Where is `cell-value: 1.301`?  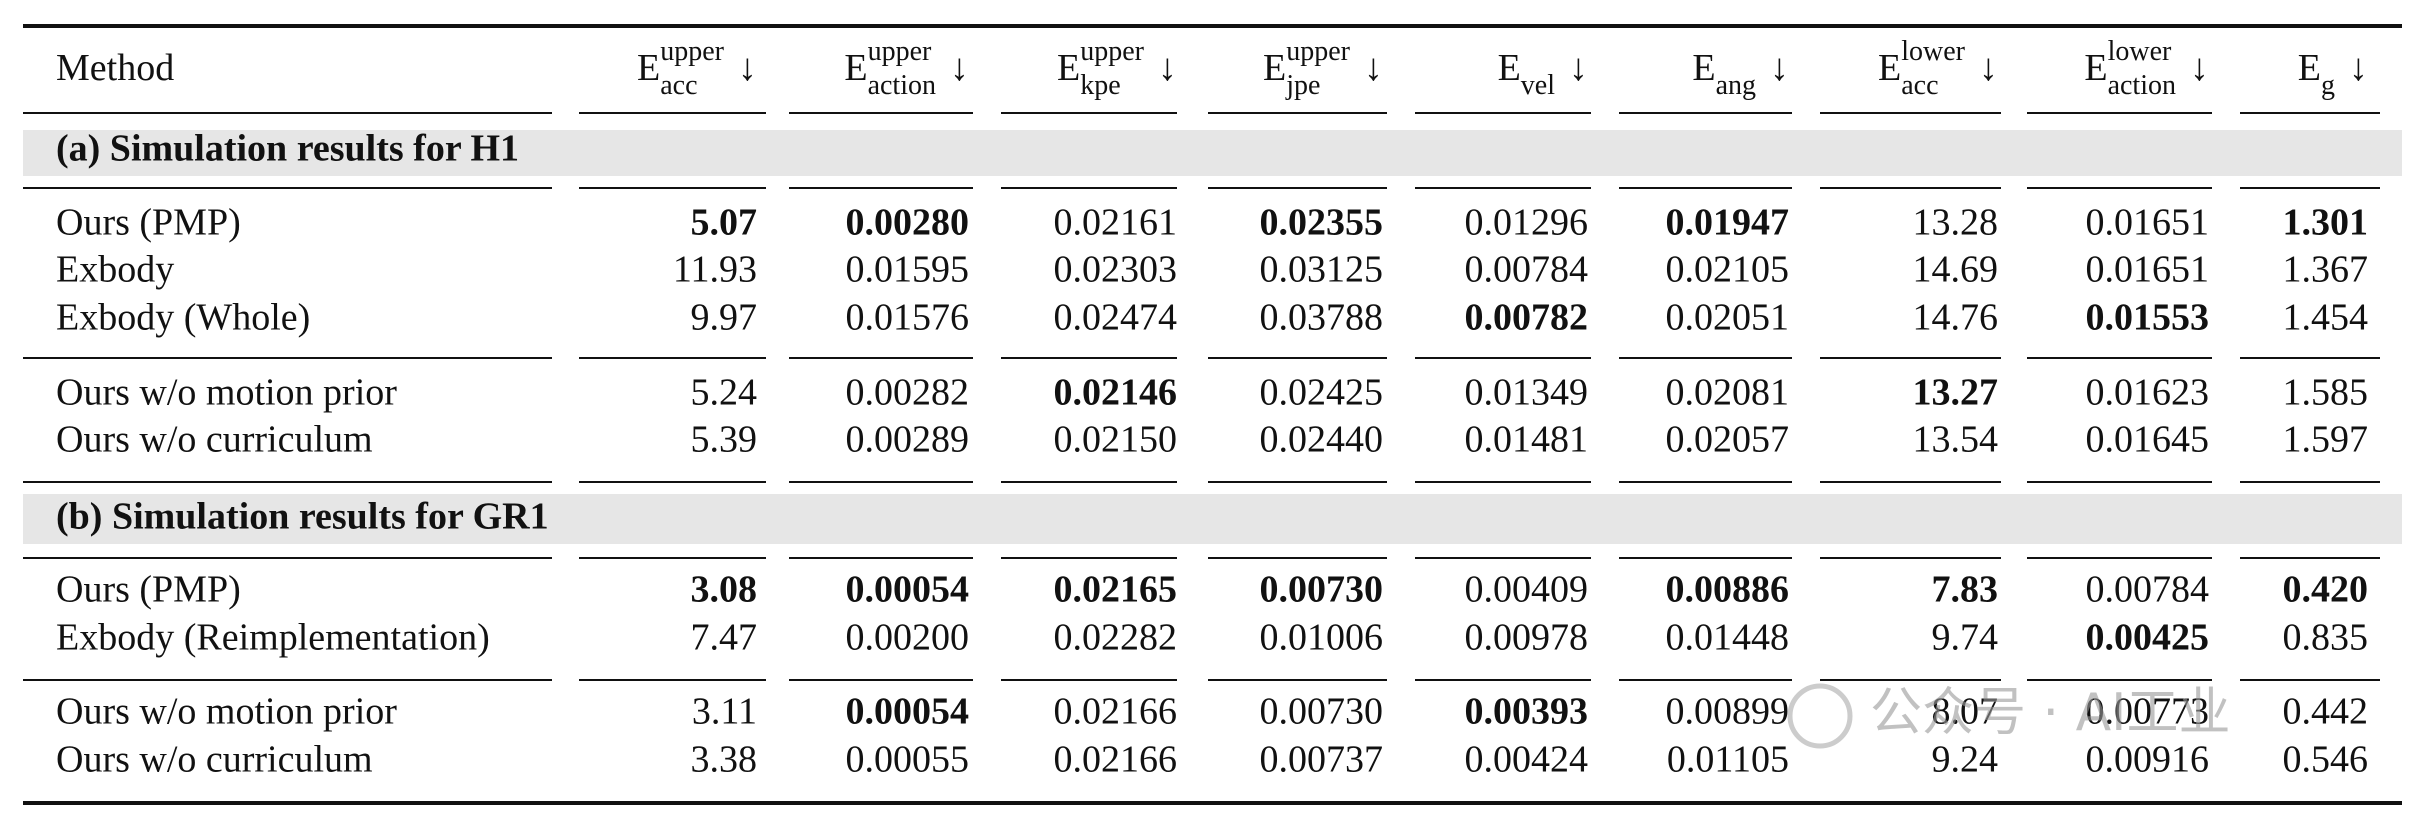 cell-value: 1.301 is located at coordinates (2326, 223).